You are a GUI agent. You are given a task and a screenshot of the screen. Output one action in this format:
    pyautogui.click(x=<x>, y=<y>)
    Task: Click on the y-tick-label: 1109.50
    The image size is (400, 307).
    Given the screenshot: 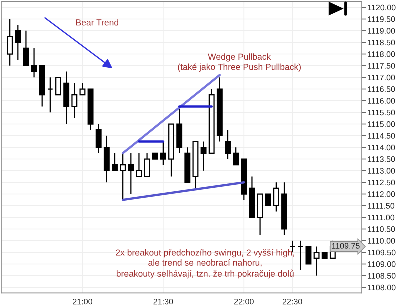 What is the action you would take?
    pyautogui.click(x=382, y=253)
    